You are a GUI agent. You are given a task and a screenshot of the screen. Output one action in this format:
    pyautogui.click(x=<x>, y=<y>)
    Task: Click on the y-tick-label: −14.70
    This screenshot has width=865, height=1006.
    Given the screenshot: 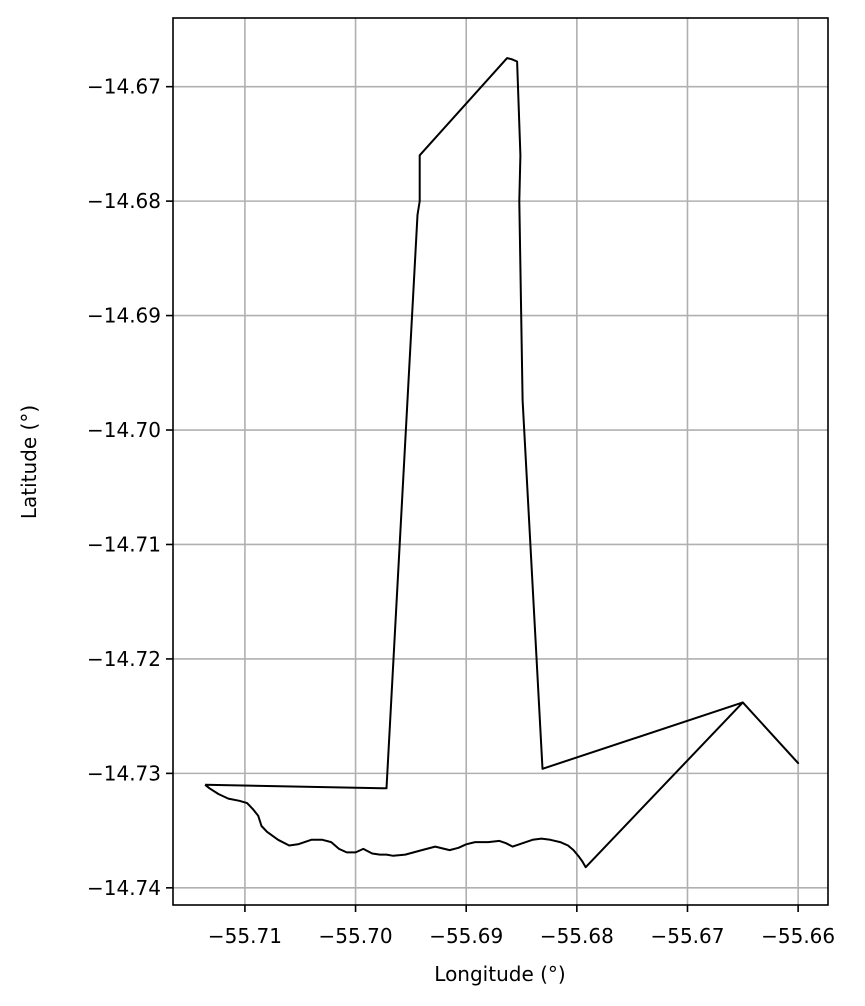 What is the action you would take?
    pyautogui.click(x=124, y=430)
    